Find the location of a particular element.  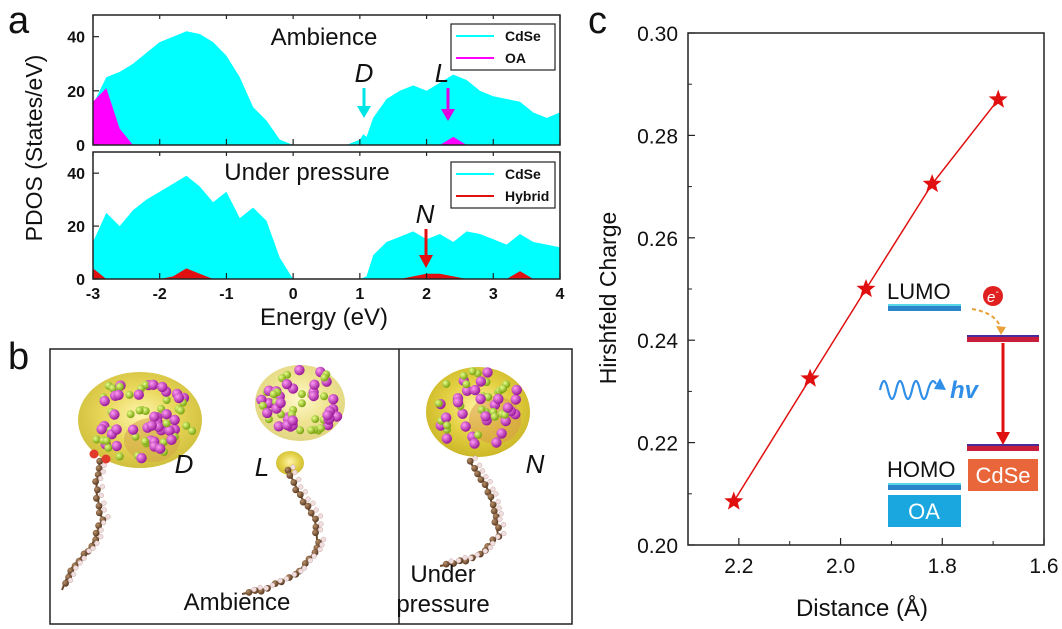

panel-letter-a: a is located at coordinates (19, 21).